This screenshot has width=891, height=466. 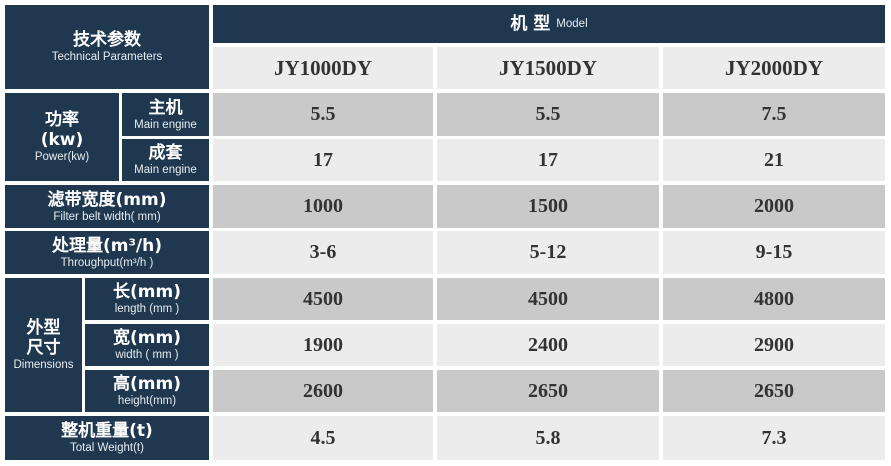 I want to click on label-zh: 高(mm), so click(x=147, y=384).